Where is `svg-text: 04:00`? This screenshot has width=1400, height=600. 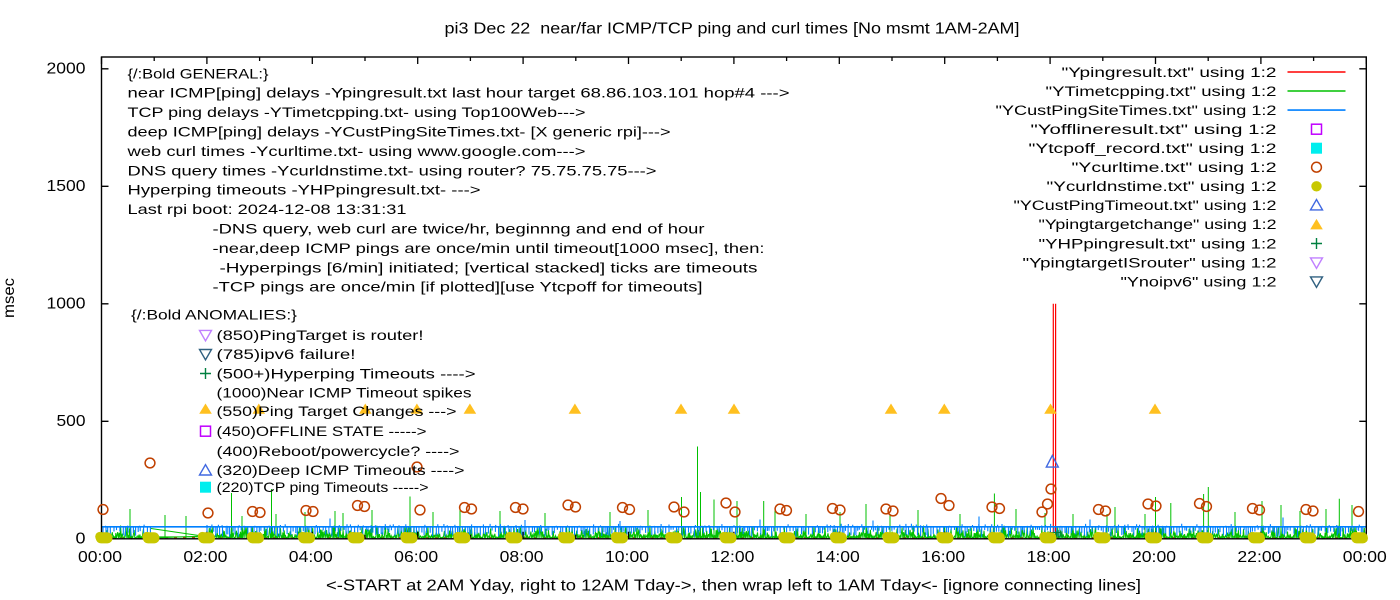
svg-text: 04:00 is located at coordinates (311, 557).